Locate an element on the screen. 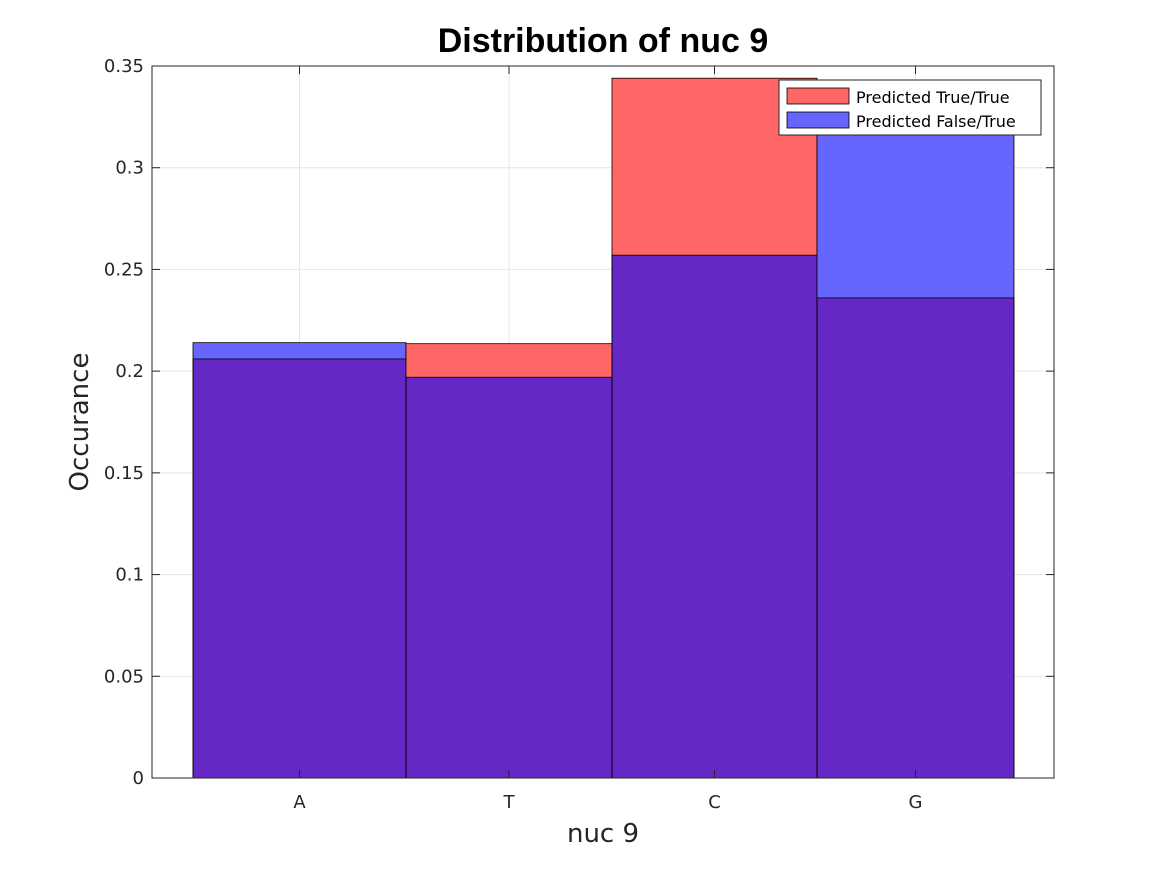 The width and height of the screenshot is (1167, 875). legend-swatch-predicted-false-true is located at coordinates (818, 120).